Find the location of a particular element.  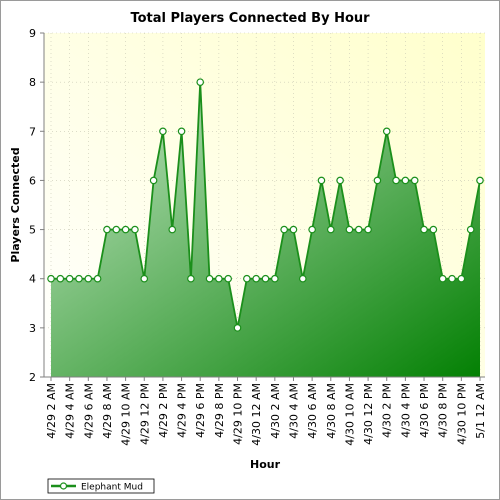

x-tick-label-22: 4/30 10 PM is located at coordinates (461, 414).